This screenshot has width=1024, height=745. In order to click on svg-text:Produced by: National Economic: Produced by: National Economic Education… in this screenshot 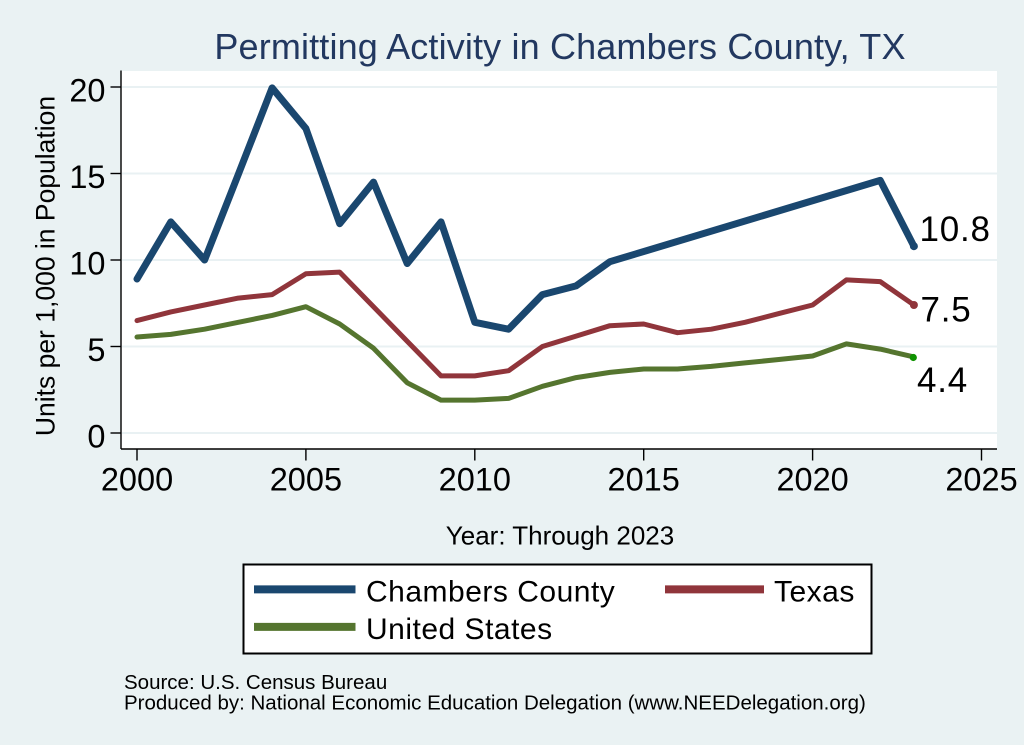, I will do `click(495, 703)`.